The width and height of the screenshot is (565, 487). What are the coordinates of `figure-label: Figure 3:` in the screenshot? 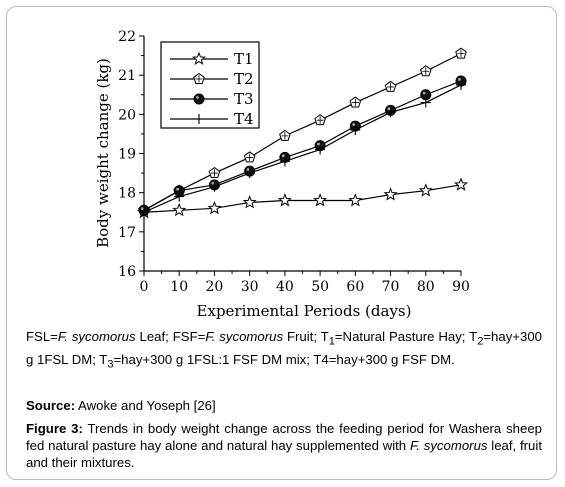 It's located at (54, 428).